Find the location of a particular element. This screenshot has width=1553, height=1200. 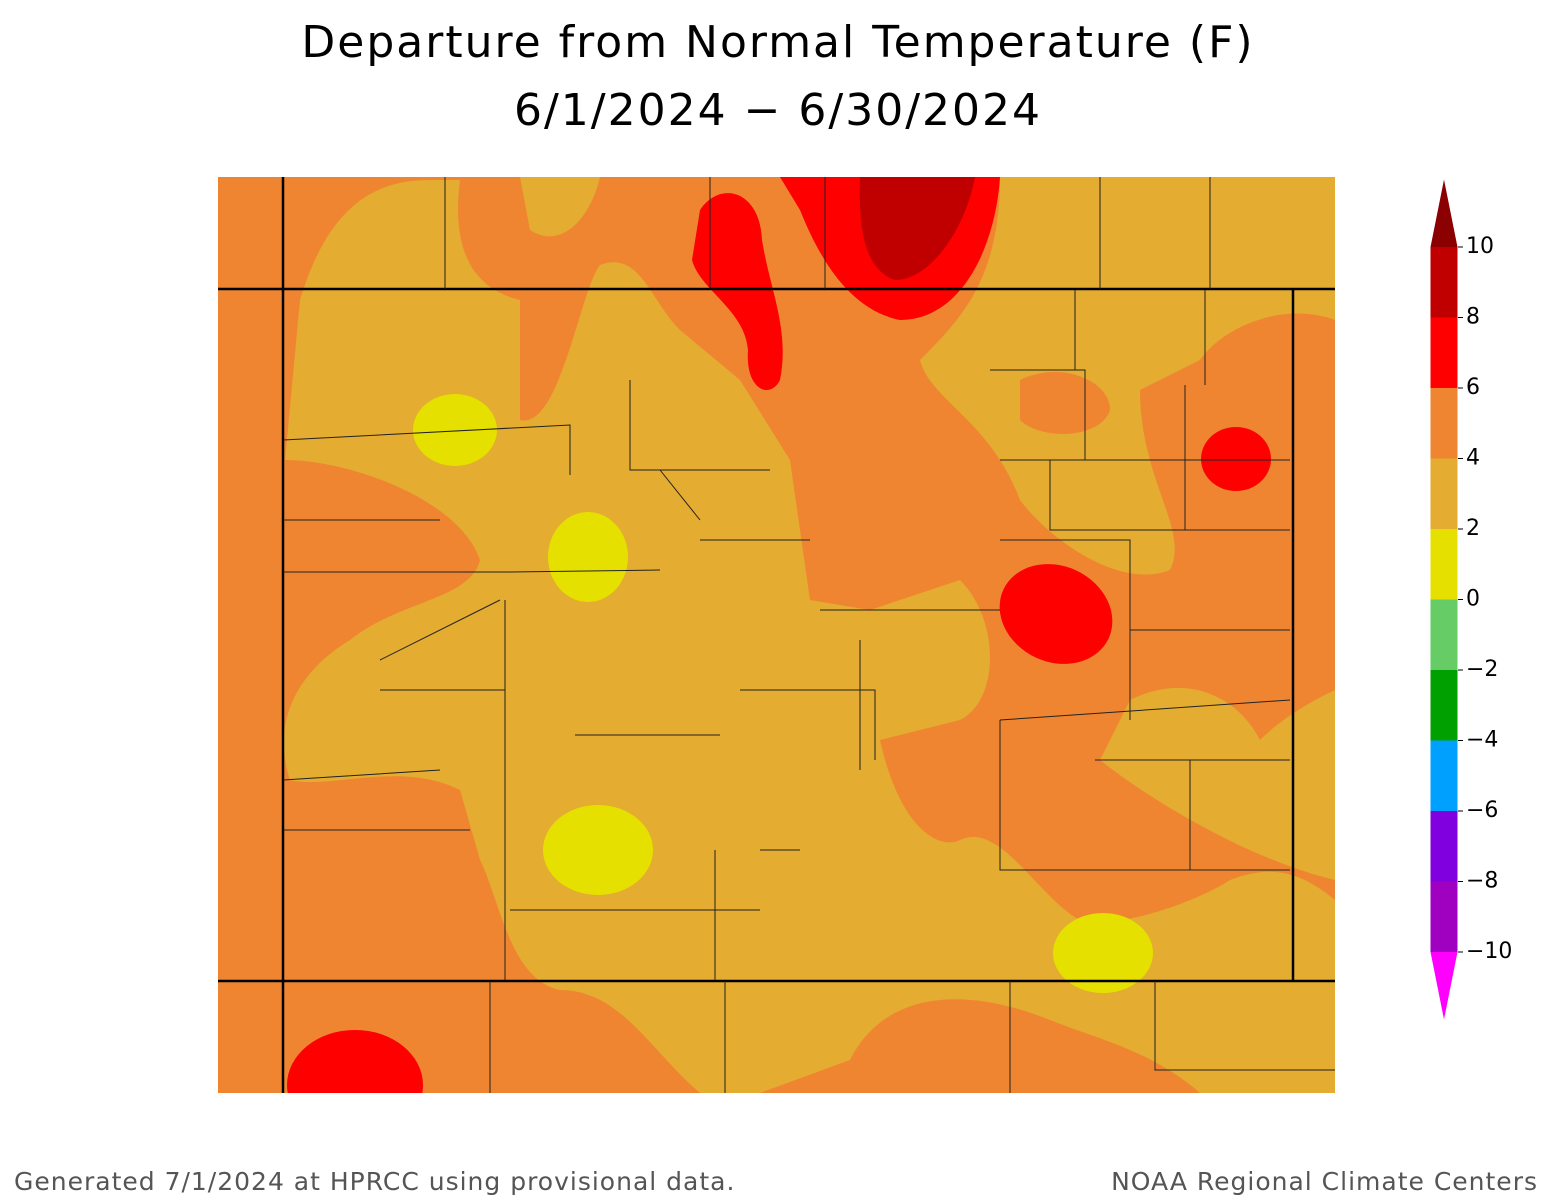

colorbar: 10 8 6 4 2 0 −2 −4 −6 −8 −10 is located at coordinates (1470, 599).